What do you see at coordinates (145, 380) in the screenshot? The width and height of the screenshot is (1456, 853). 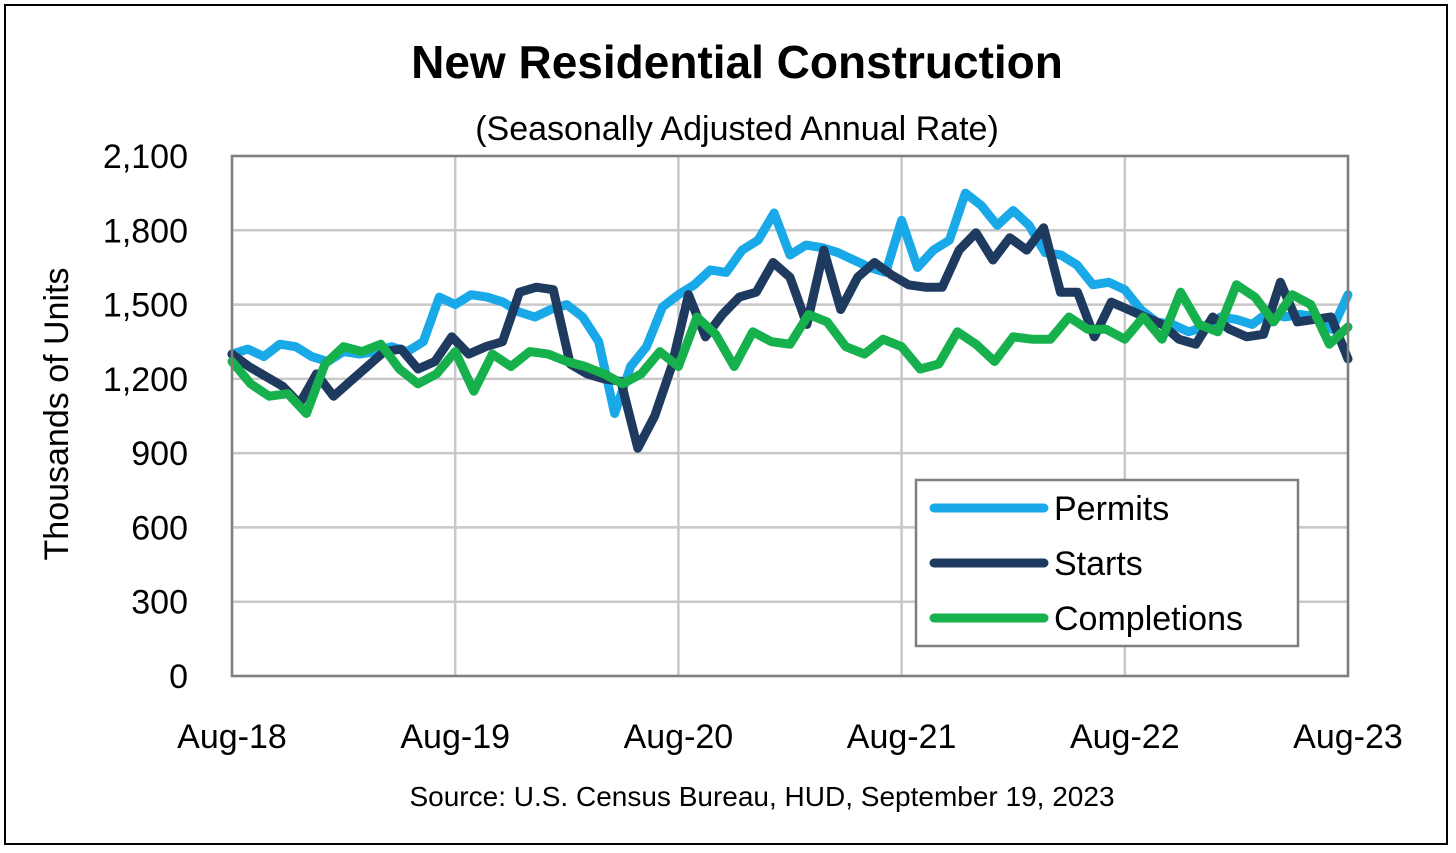 I see `y-tick-label: 1,200` at bounding box center [145, 380].